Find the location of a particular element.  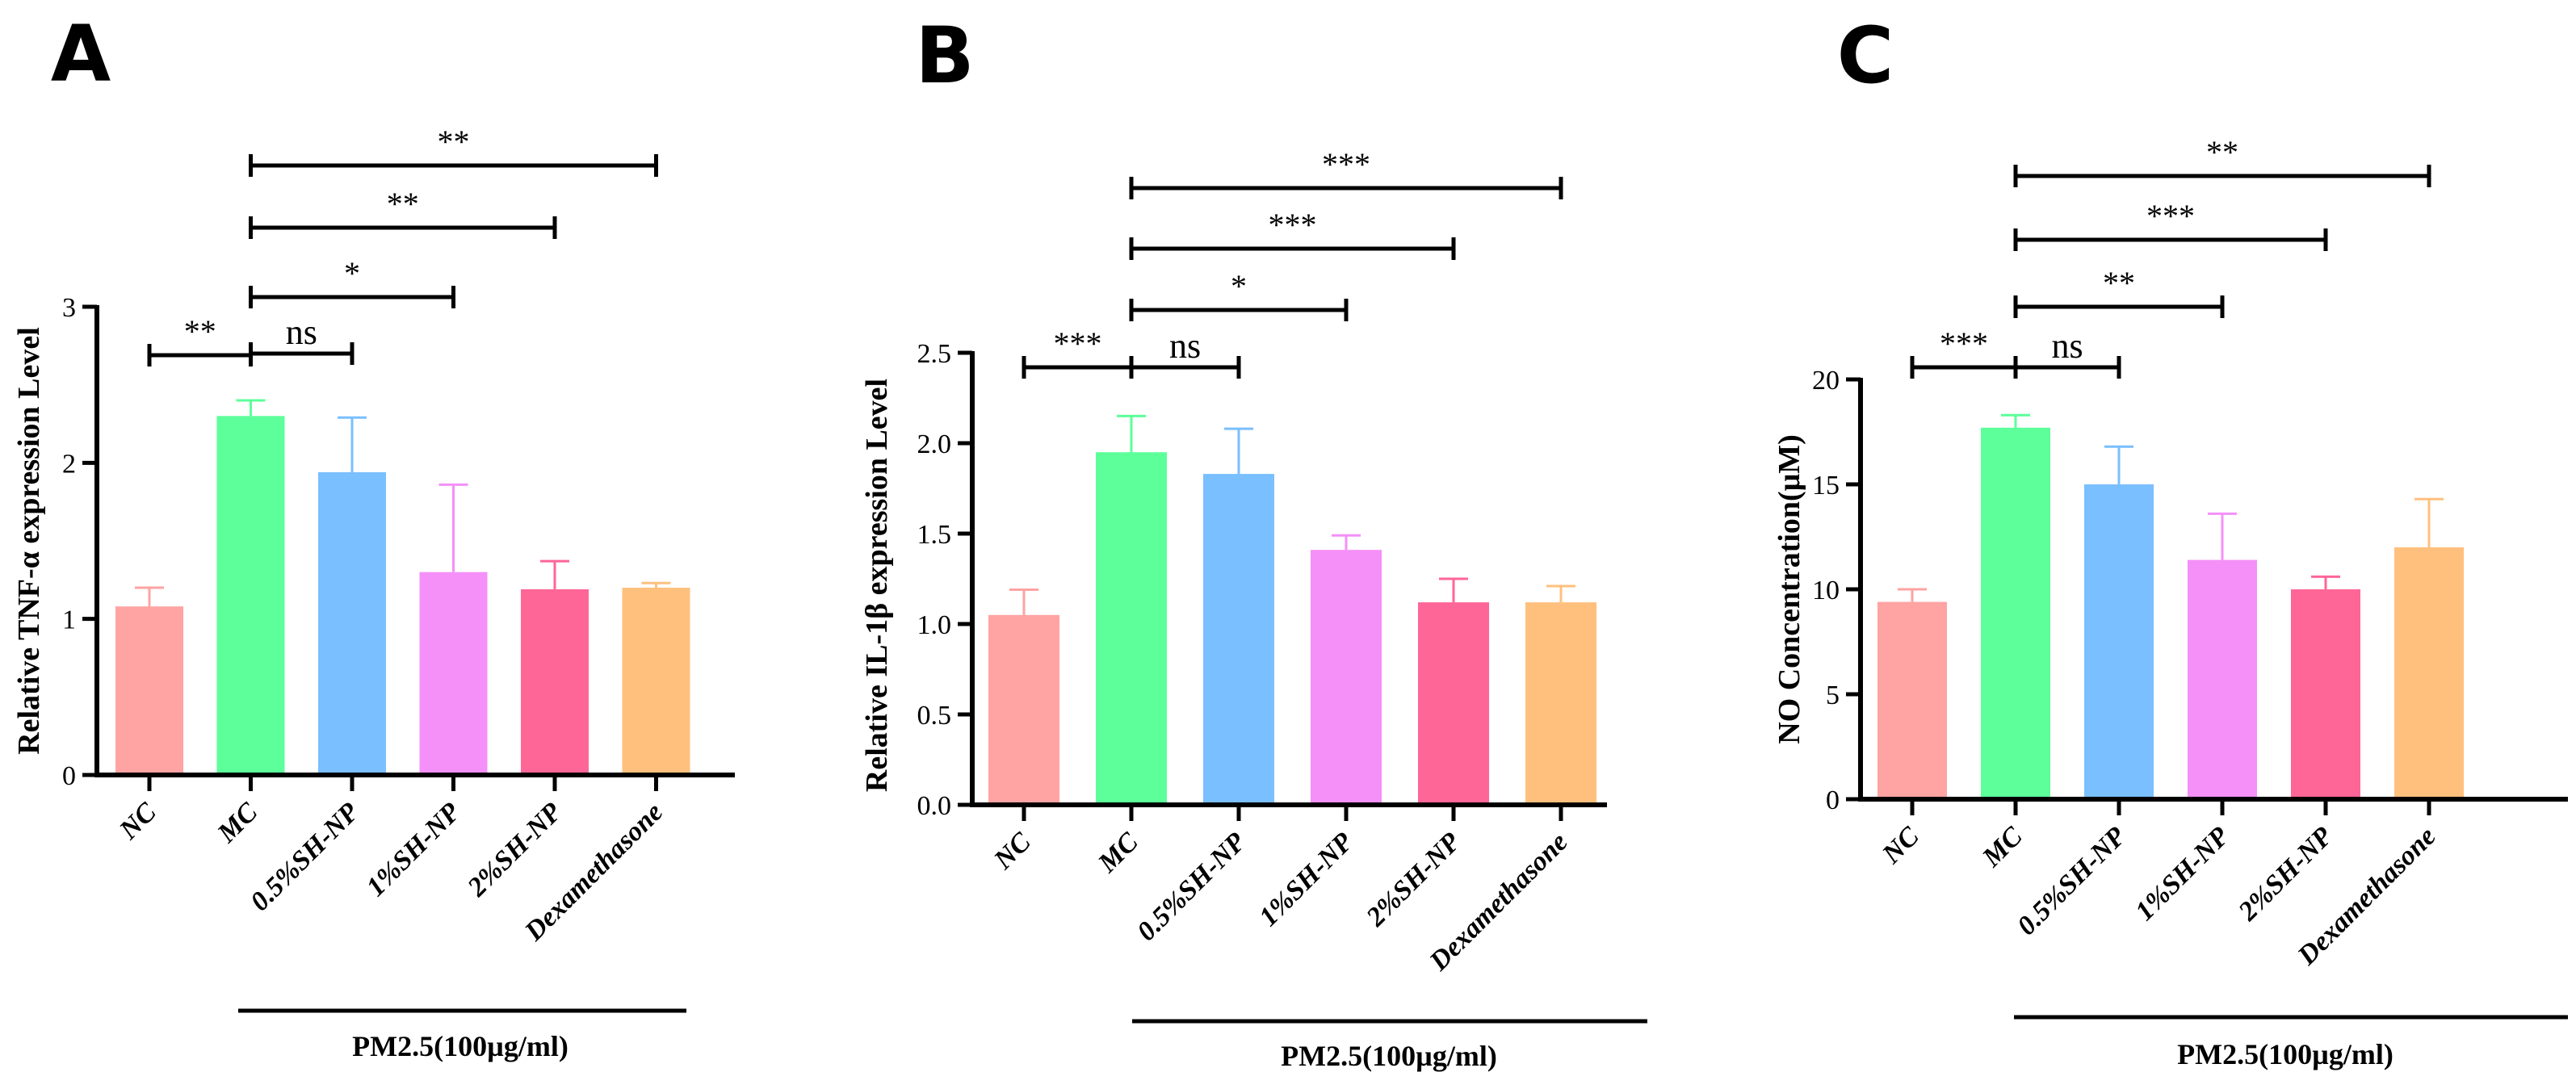

y-tick-label: 2.5 is located at coordinates (935, 354).